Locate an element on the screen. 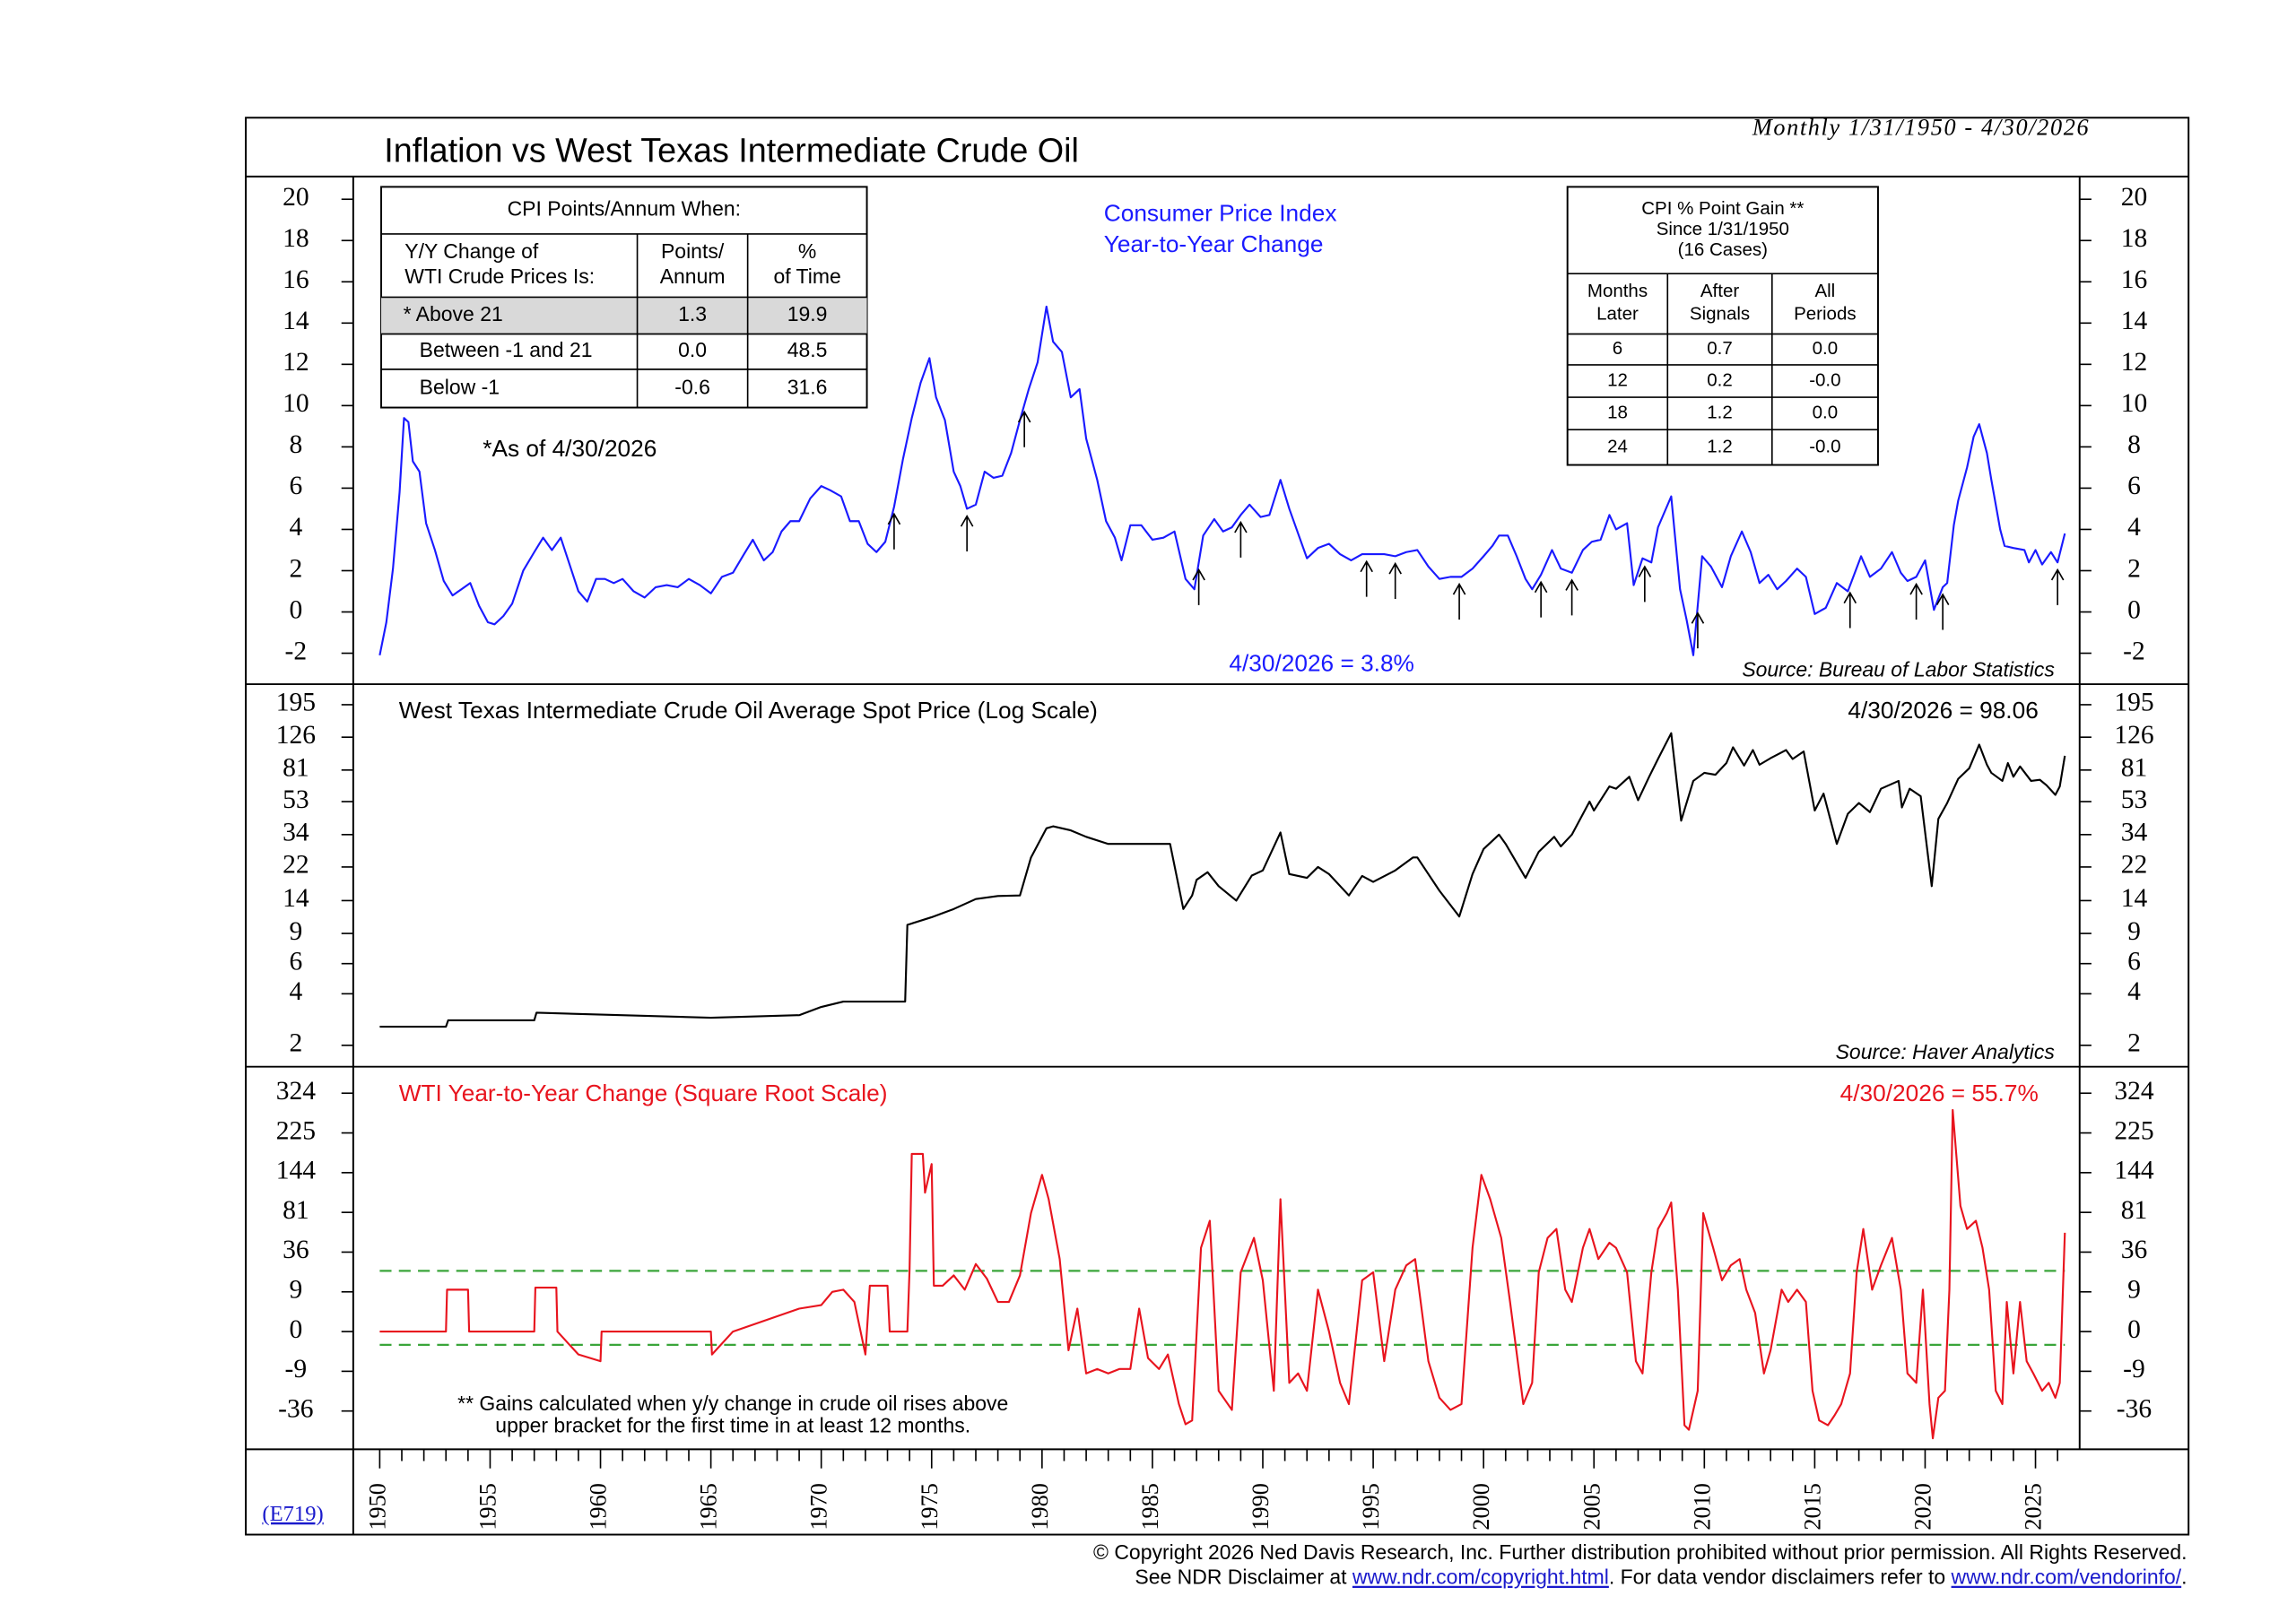  panel-title: Consumer Price Index Year-to-Year Change is located at coordinates (1220, 228).